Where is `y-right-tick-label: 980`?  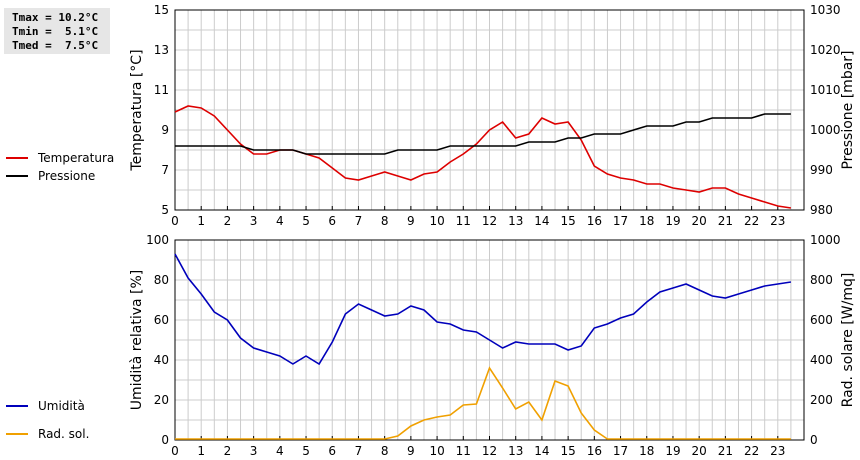 y-right-tick-label: 980 is located at coordinates (821, 210).